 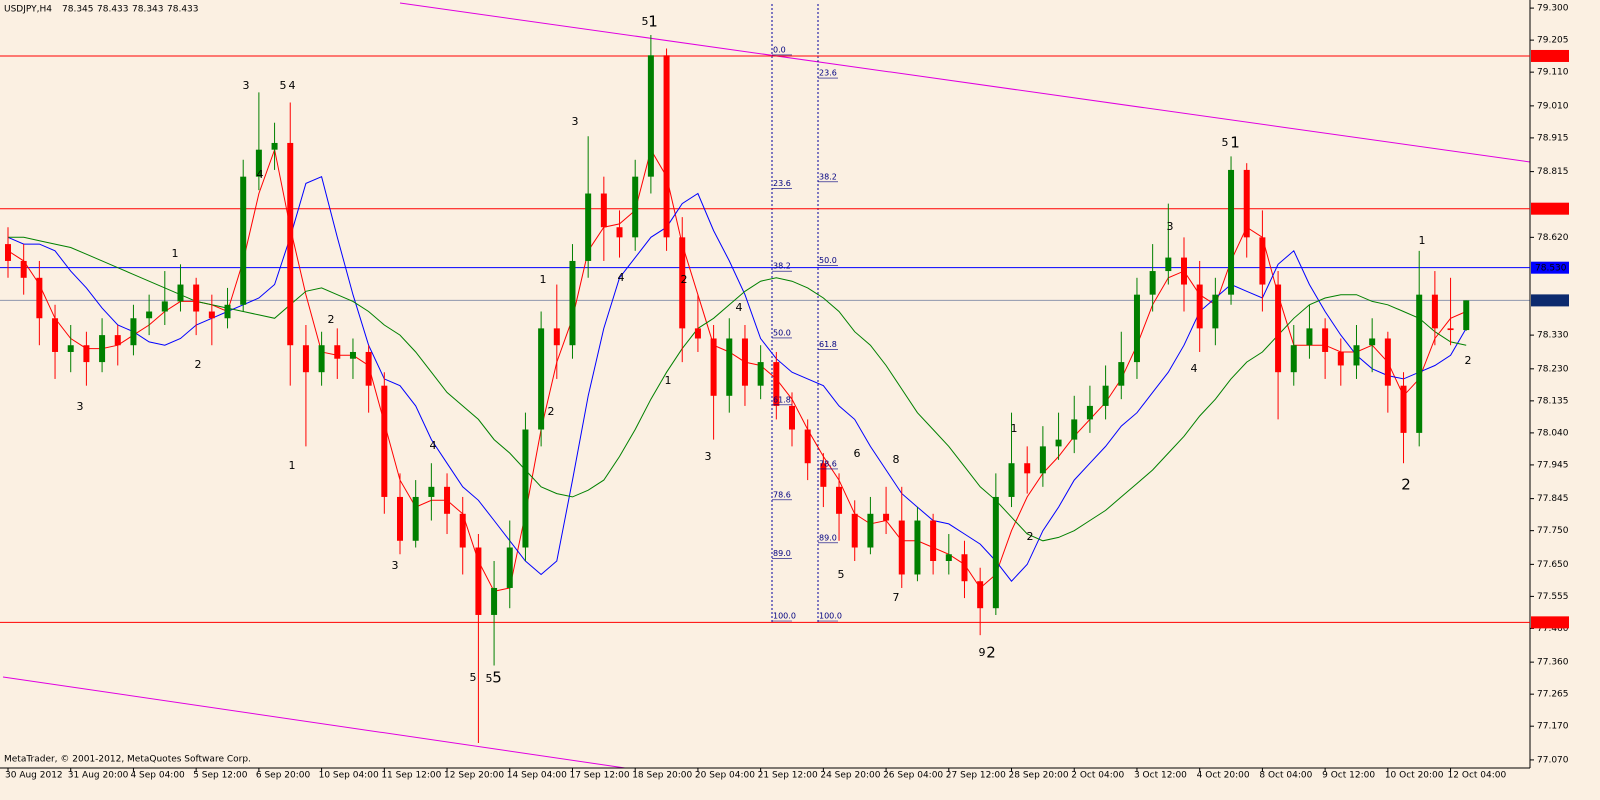 What do you see at coordinates (779, 49) in the screenshot?
I see `fib-label: 0.0` at bounding box center [779, 49].